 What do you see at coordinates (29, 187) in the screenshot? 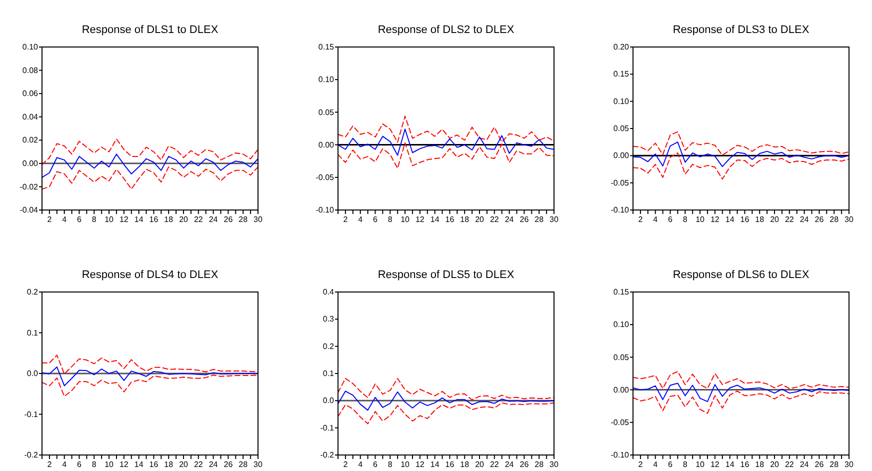
I see `y-tick-label: -0.02` at bounding box center [29, 187].